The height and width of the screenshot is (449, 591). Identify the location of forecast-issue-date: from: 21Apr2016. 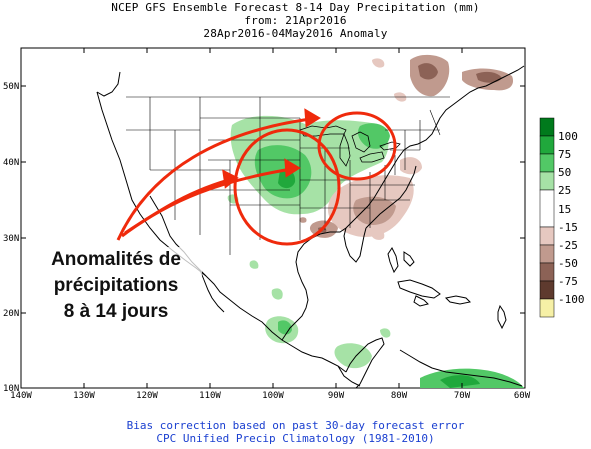
(295, 20).